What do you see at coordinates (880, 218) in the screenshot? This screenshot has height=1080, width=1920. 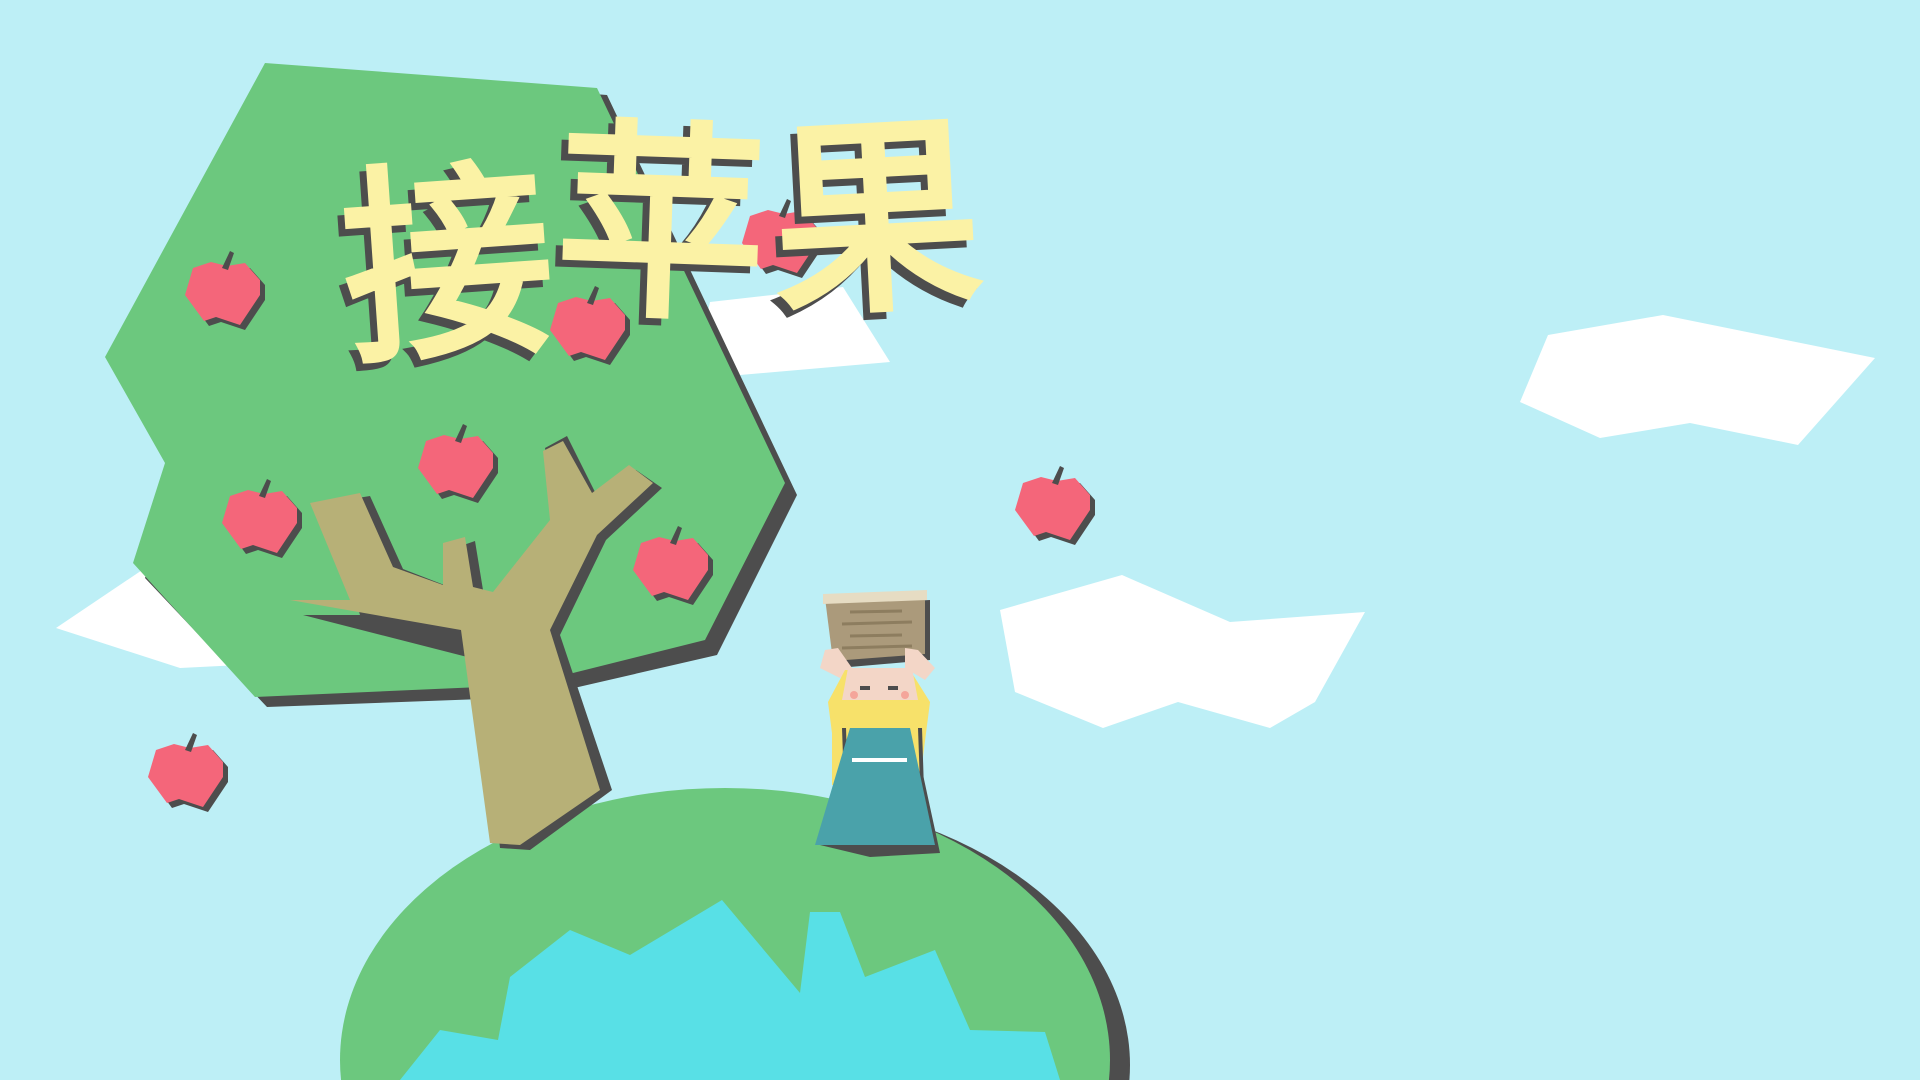 I see `game-title-char: 果` at bounding box center [880, 218].